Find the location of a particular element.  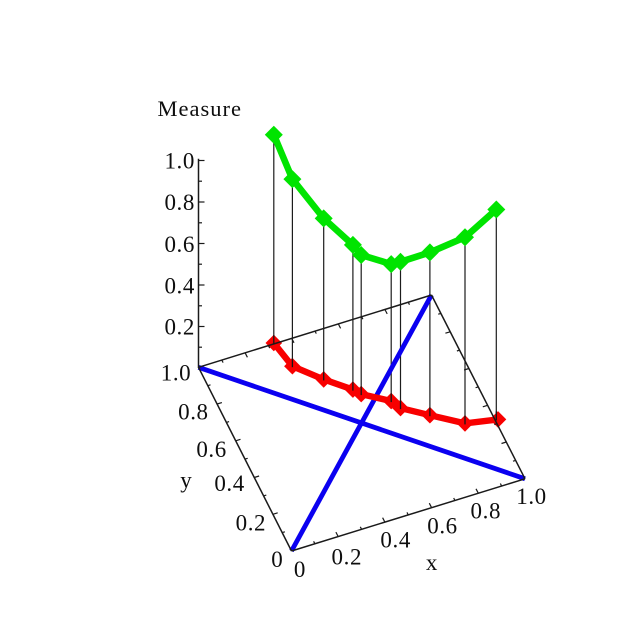

svg-text: Measure is located at coordinates (200, 108).